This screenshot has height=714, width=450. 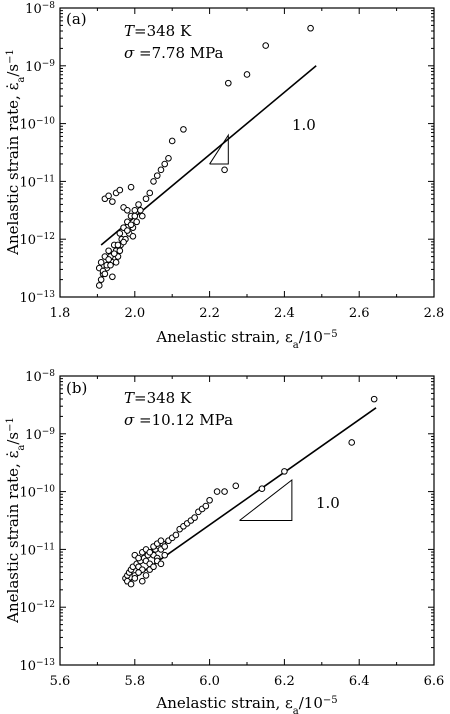 What do you see at coordinates (13, 536) in the screenshot?
I see `y-axis-title-main-b: Anelastic strain rate, ε̇` at bounding box center [13, 536].